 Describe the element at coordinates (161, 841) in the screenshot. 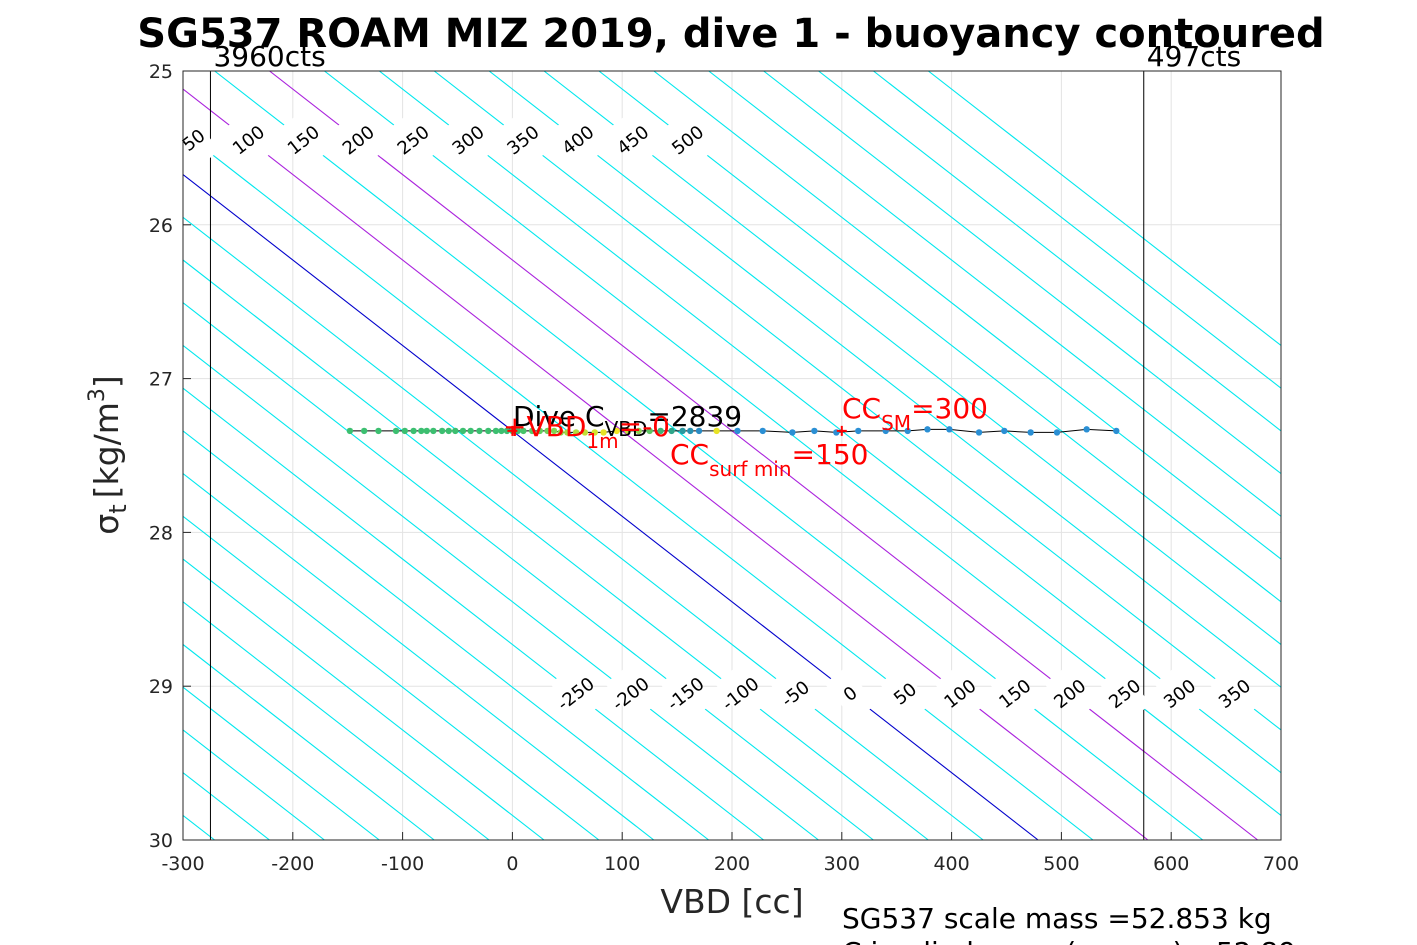

I see `y-tick-label: 30` at that location.